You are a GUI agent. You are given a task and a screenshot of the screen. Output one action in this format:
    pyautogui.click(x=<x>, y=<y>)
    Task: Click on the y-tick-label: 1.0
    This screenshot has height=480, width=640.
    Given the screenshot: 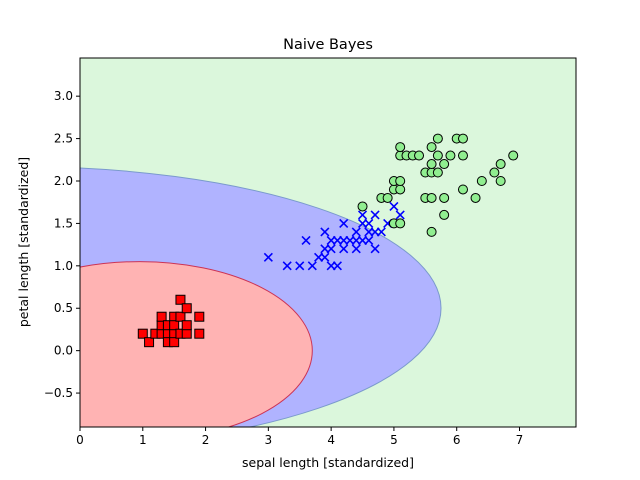 What is the action you would take?
    pyautogui.click(x=63, y=266)
    